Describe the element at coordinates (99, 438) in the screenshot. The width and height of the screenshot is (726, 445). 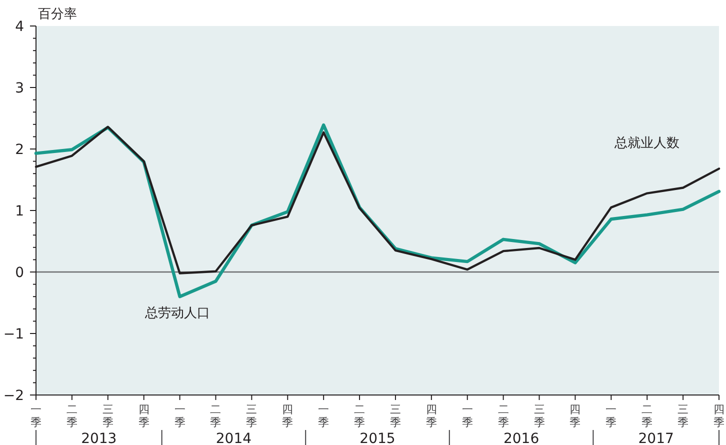
I see `text: 2013` at that location.